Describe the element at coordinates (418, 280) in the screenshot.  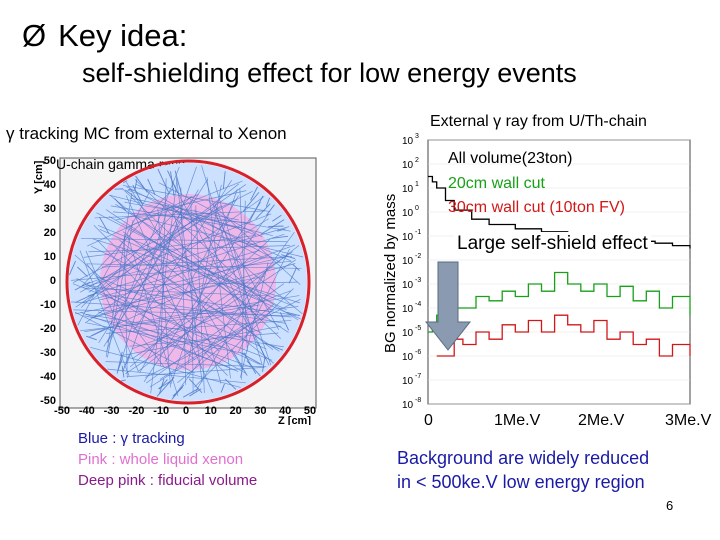
I see `y-tick-exponent: -3` at that location.